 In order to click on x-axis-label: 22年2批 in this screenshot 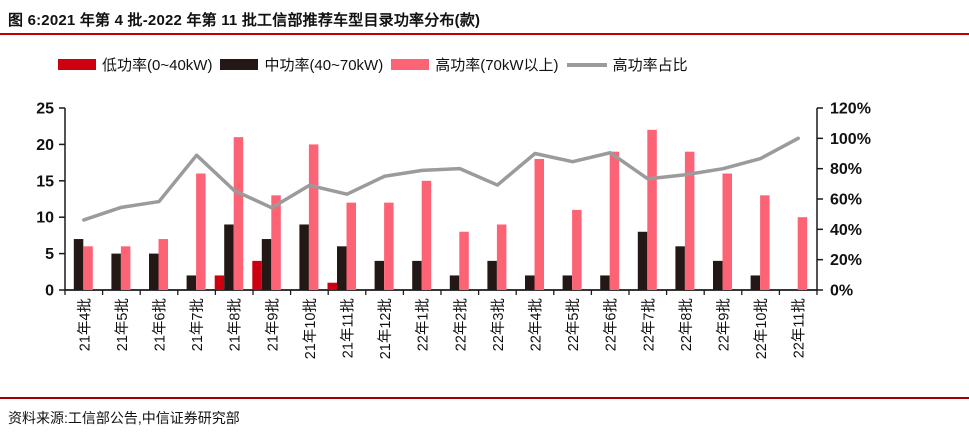, I will do `click(460, 324)`.